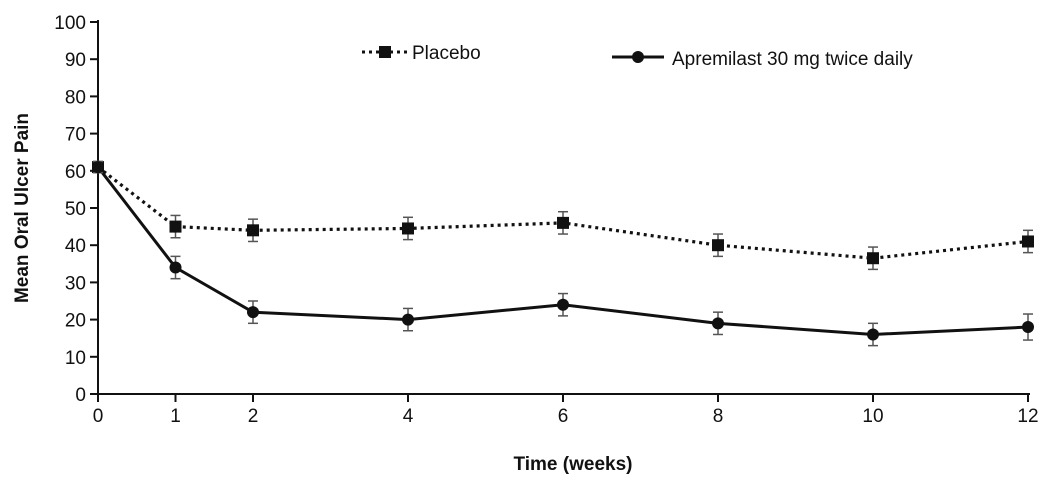  I want to click on y-tick-label: 100, so click(70, 23).